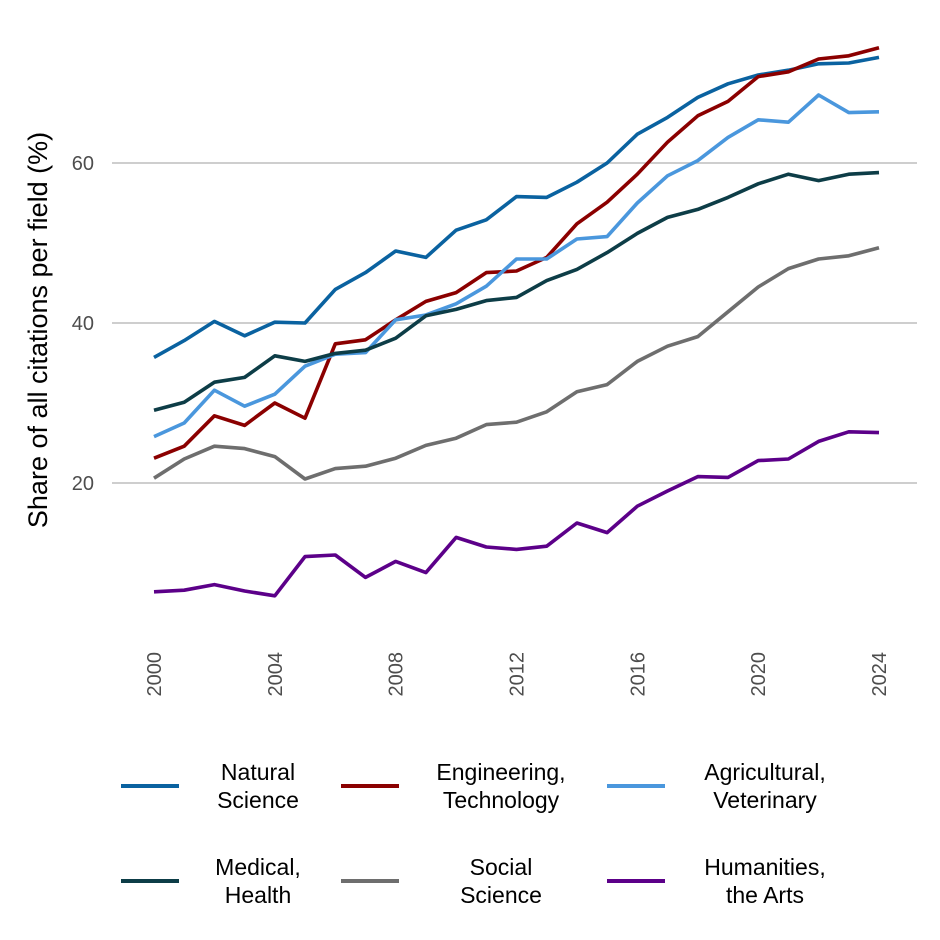 The image size is (940, 940). I want to click on y-tick-label: 20, so click(83, 484).